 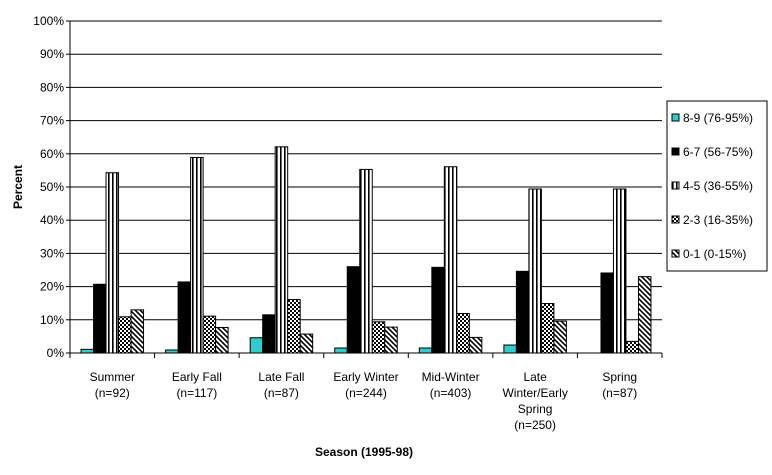 I want to click on legend-label: 0-1 (0-15%), so click(x=714, y=254).